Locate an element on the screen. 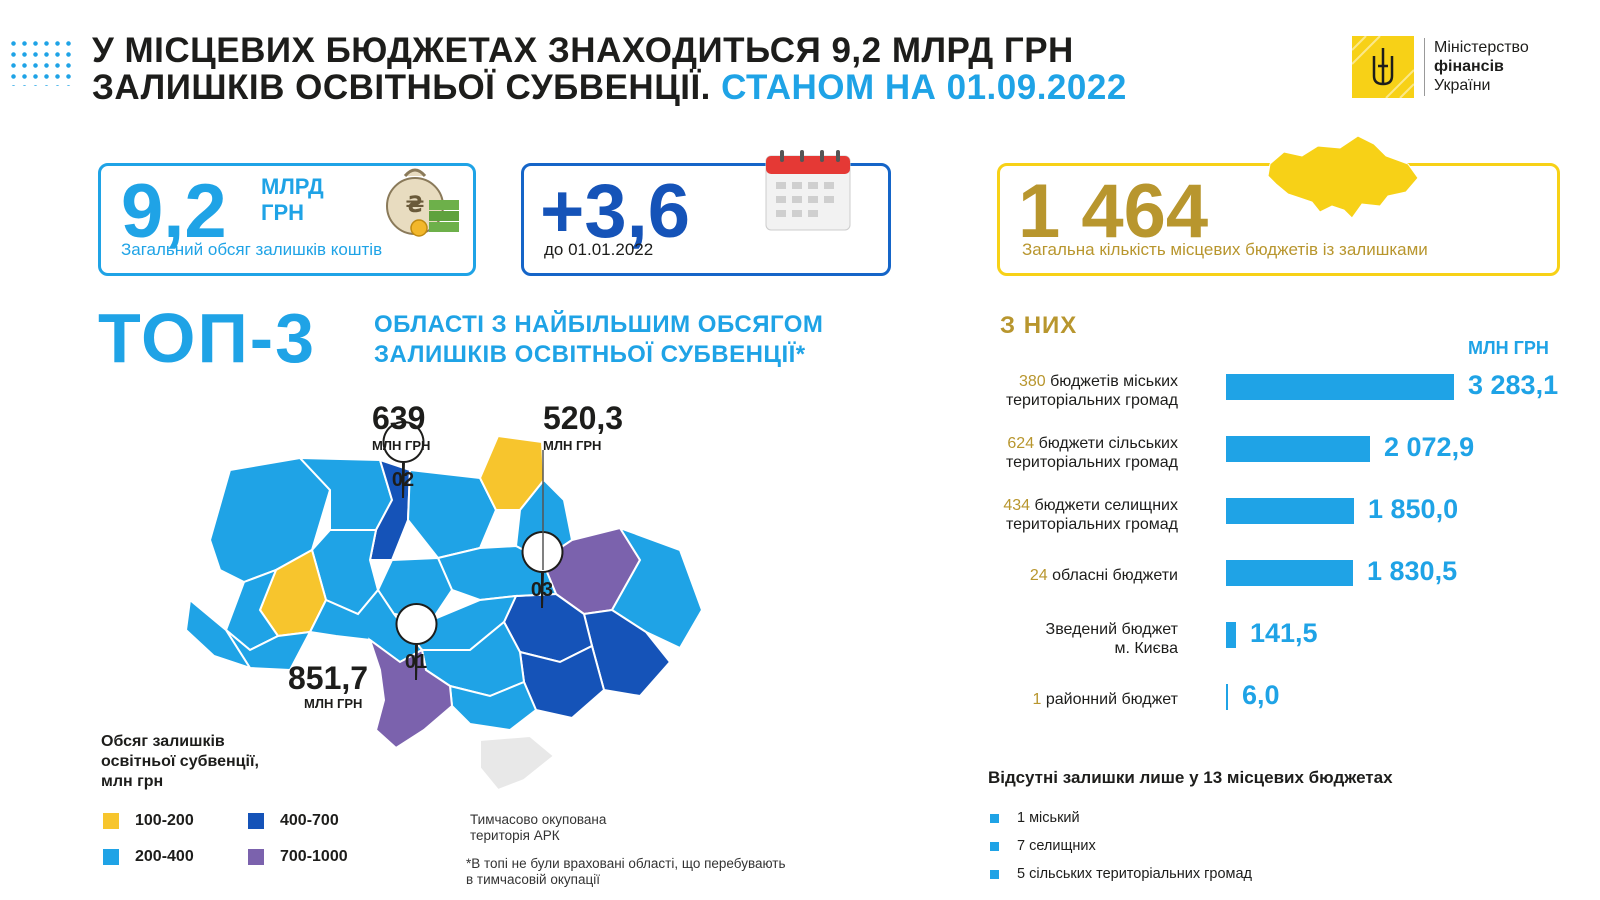 The image size is (1600, 900). region-crimea is located at coordinates (517, 763).